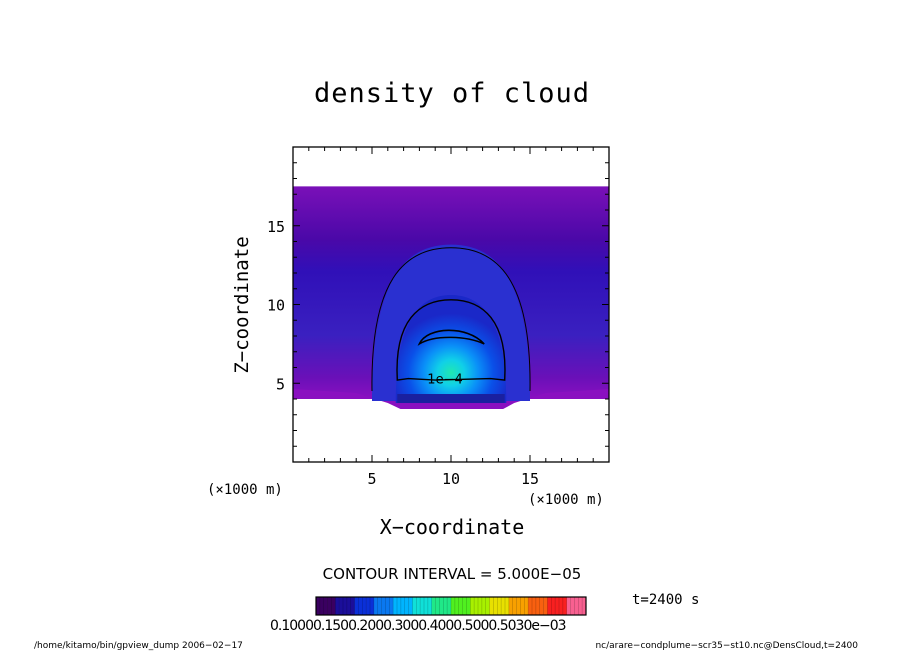 The height and width of the screenshot is (654, 904). I want to click on y-tick-label: 15, so click(276, 227).